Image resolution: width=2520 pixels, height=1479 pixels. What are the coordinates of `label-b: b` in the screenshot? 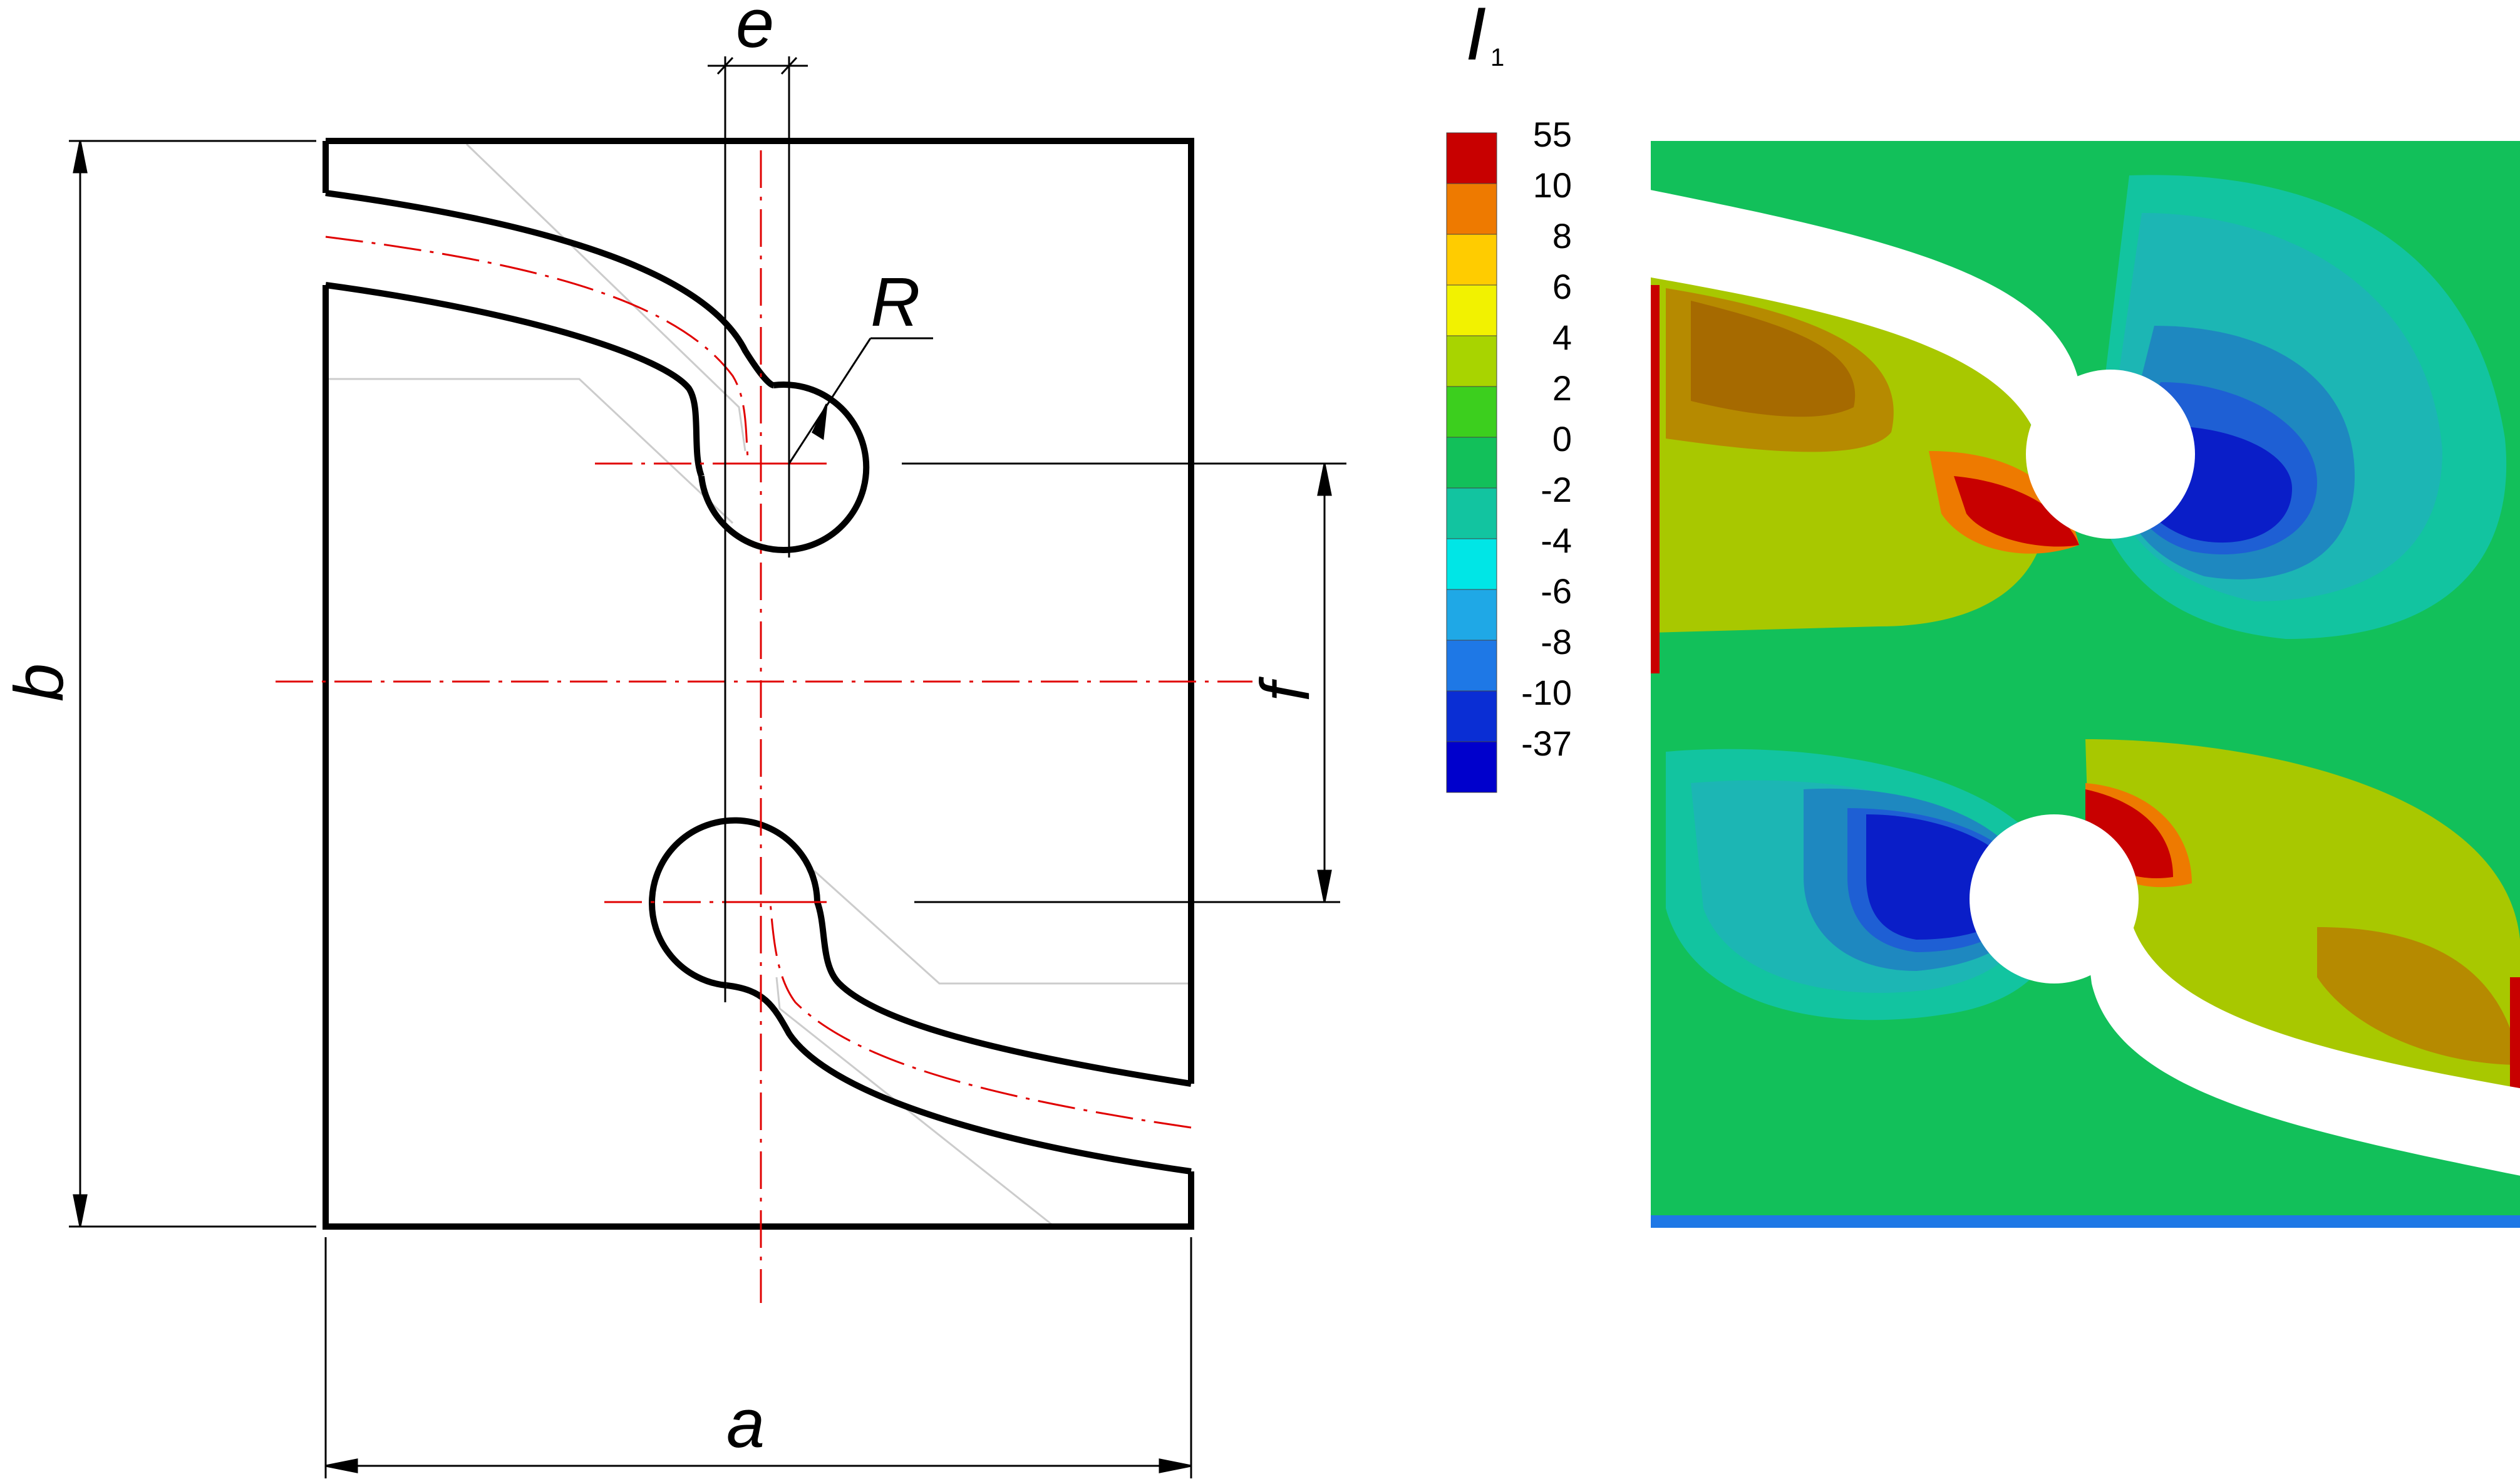 It's located at (39, 682).